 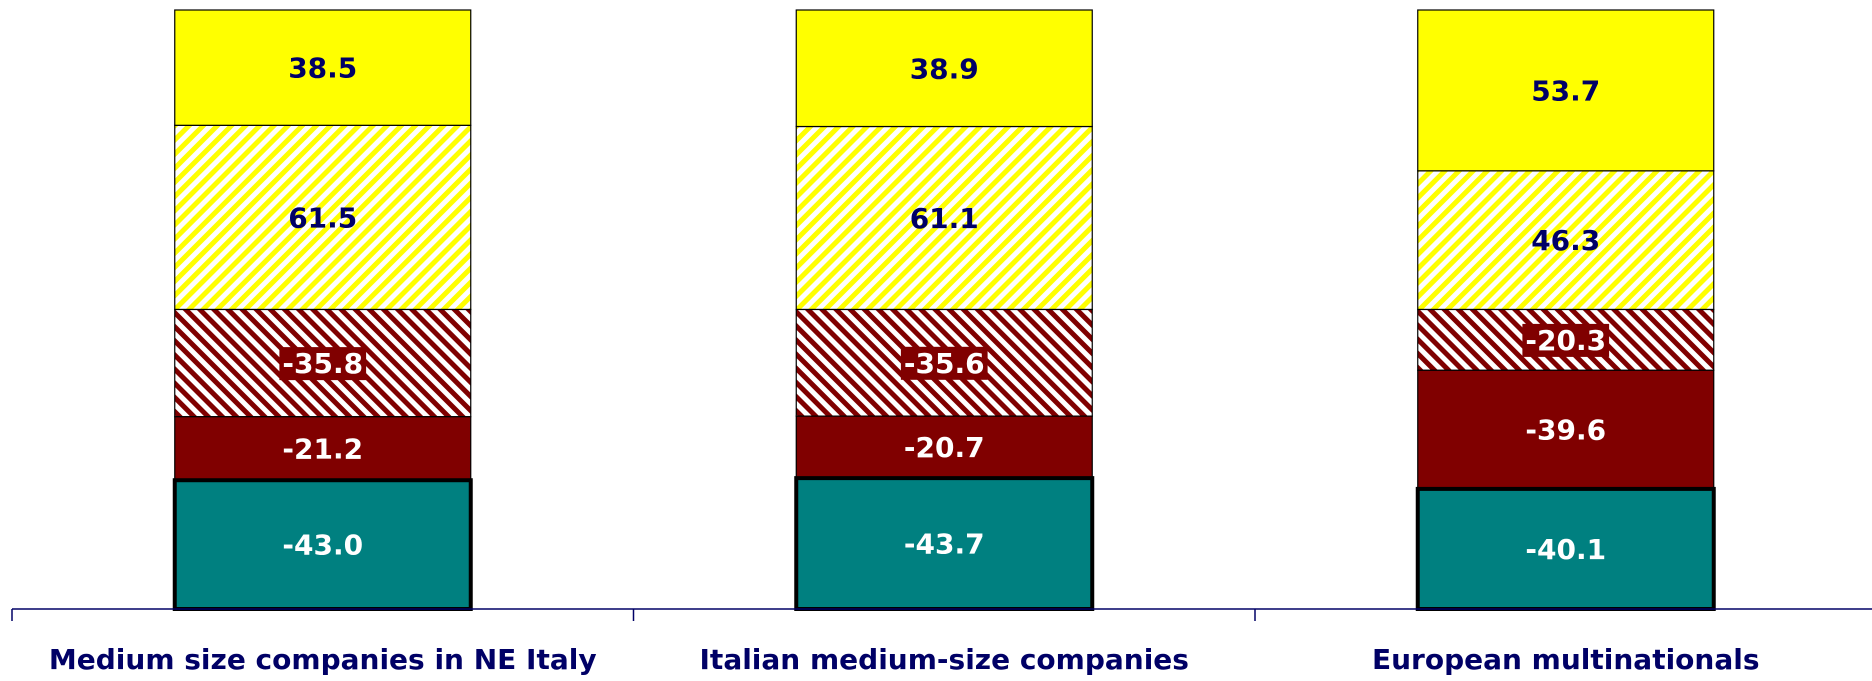 I want to click on value-label: -20.7, so click(x=944, y=447).